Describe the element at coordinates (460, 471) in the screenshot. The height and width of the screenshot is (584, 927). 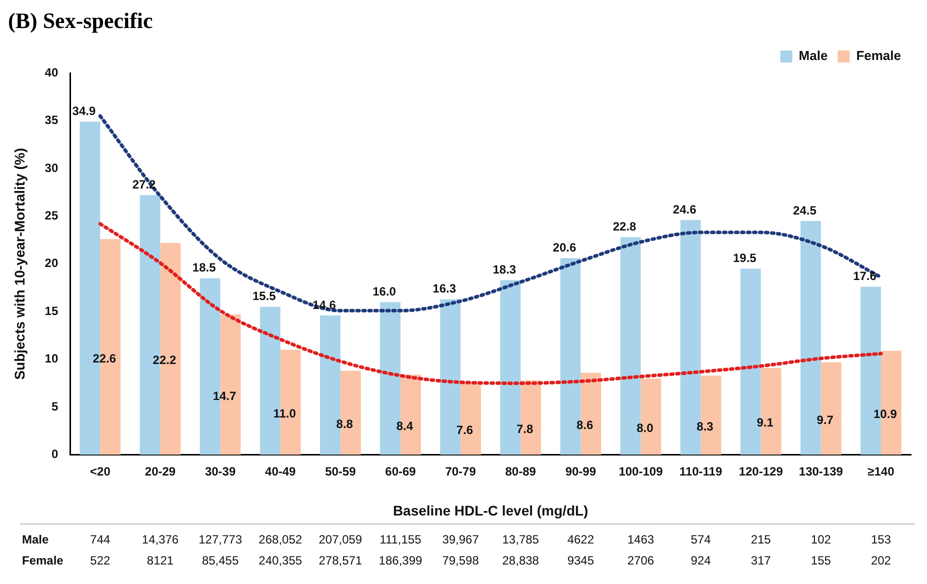
I see `x-tick-label: 70-79` at that location.